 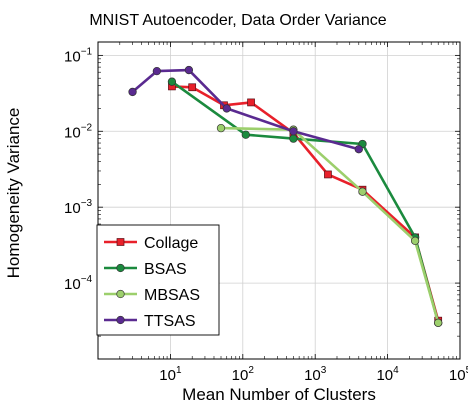 I want to click on x-tick-label: 10¹, so click(x=170, y=374).